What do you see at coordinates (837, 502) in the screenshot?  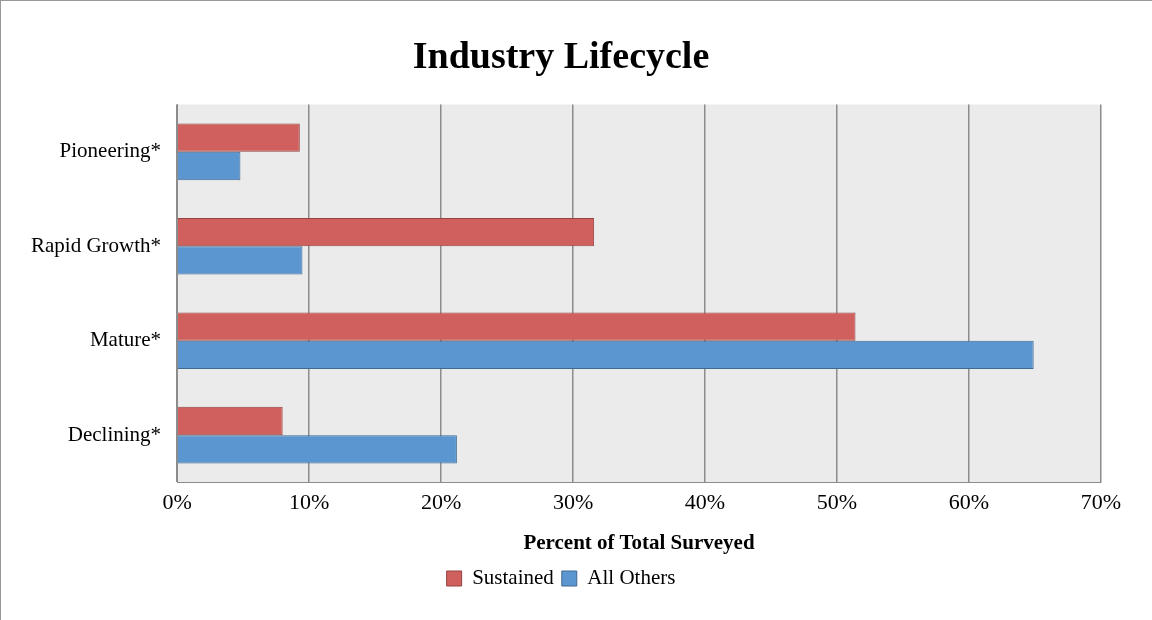 I see `x-tick-label: 50%` at bounding box center [837, 502].